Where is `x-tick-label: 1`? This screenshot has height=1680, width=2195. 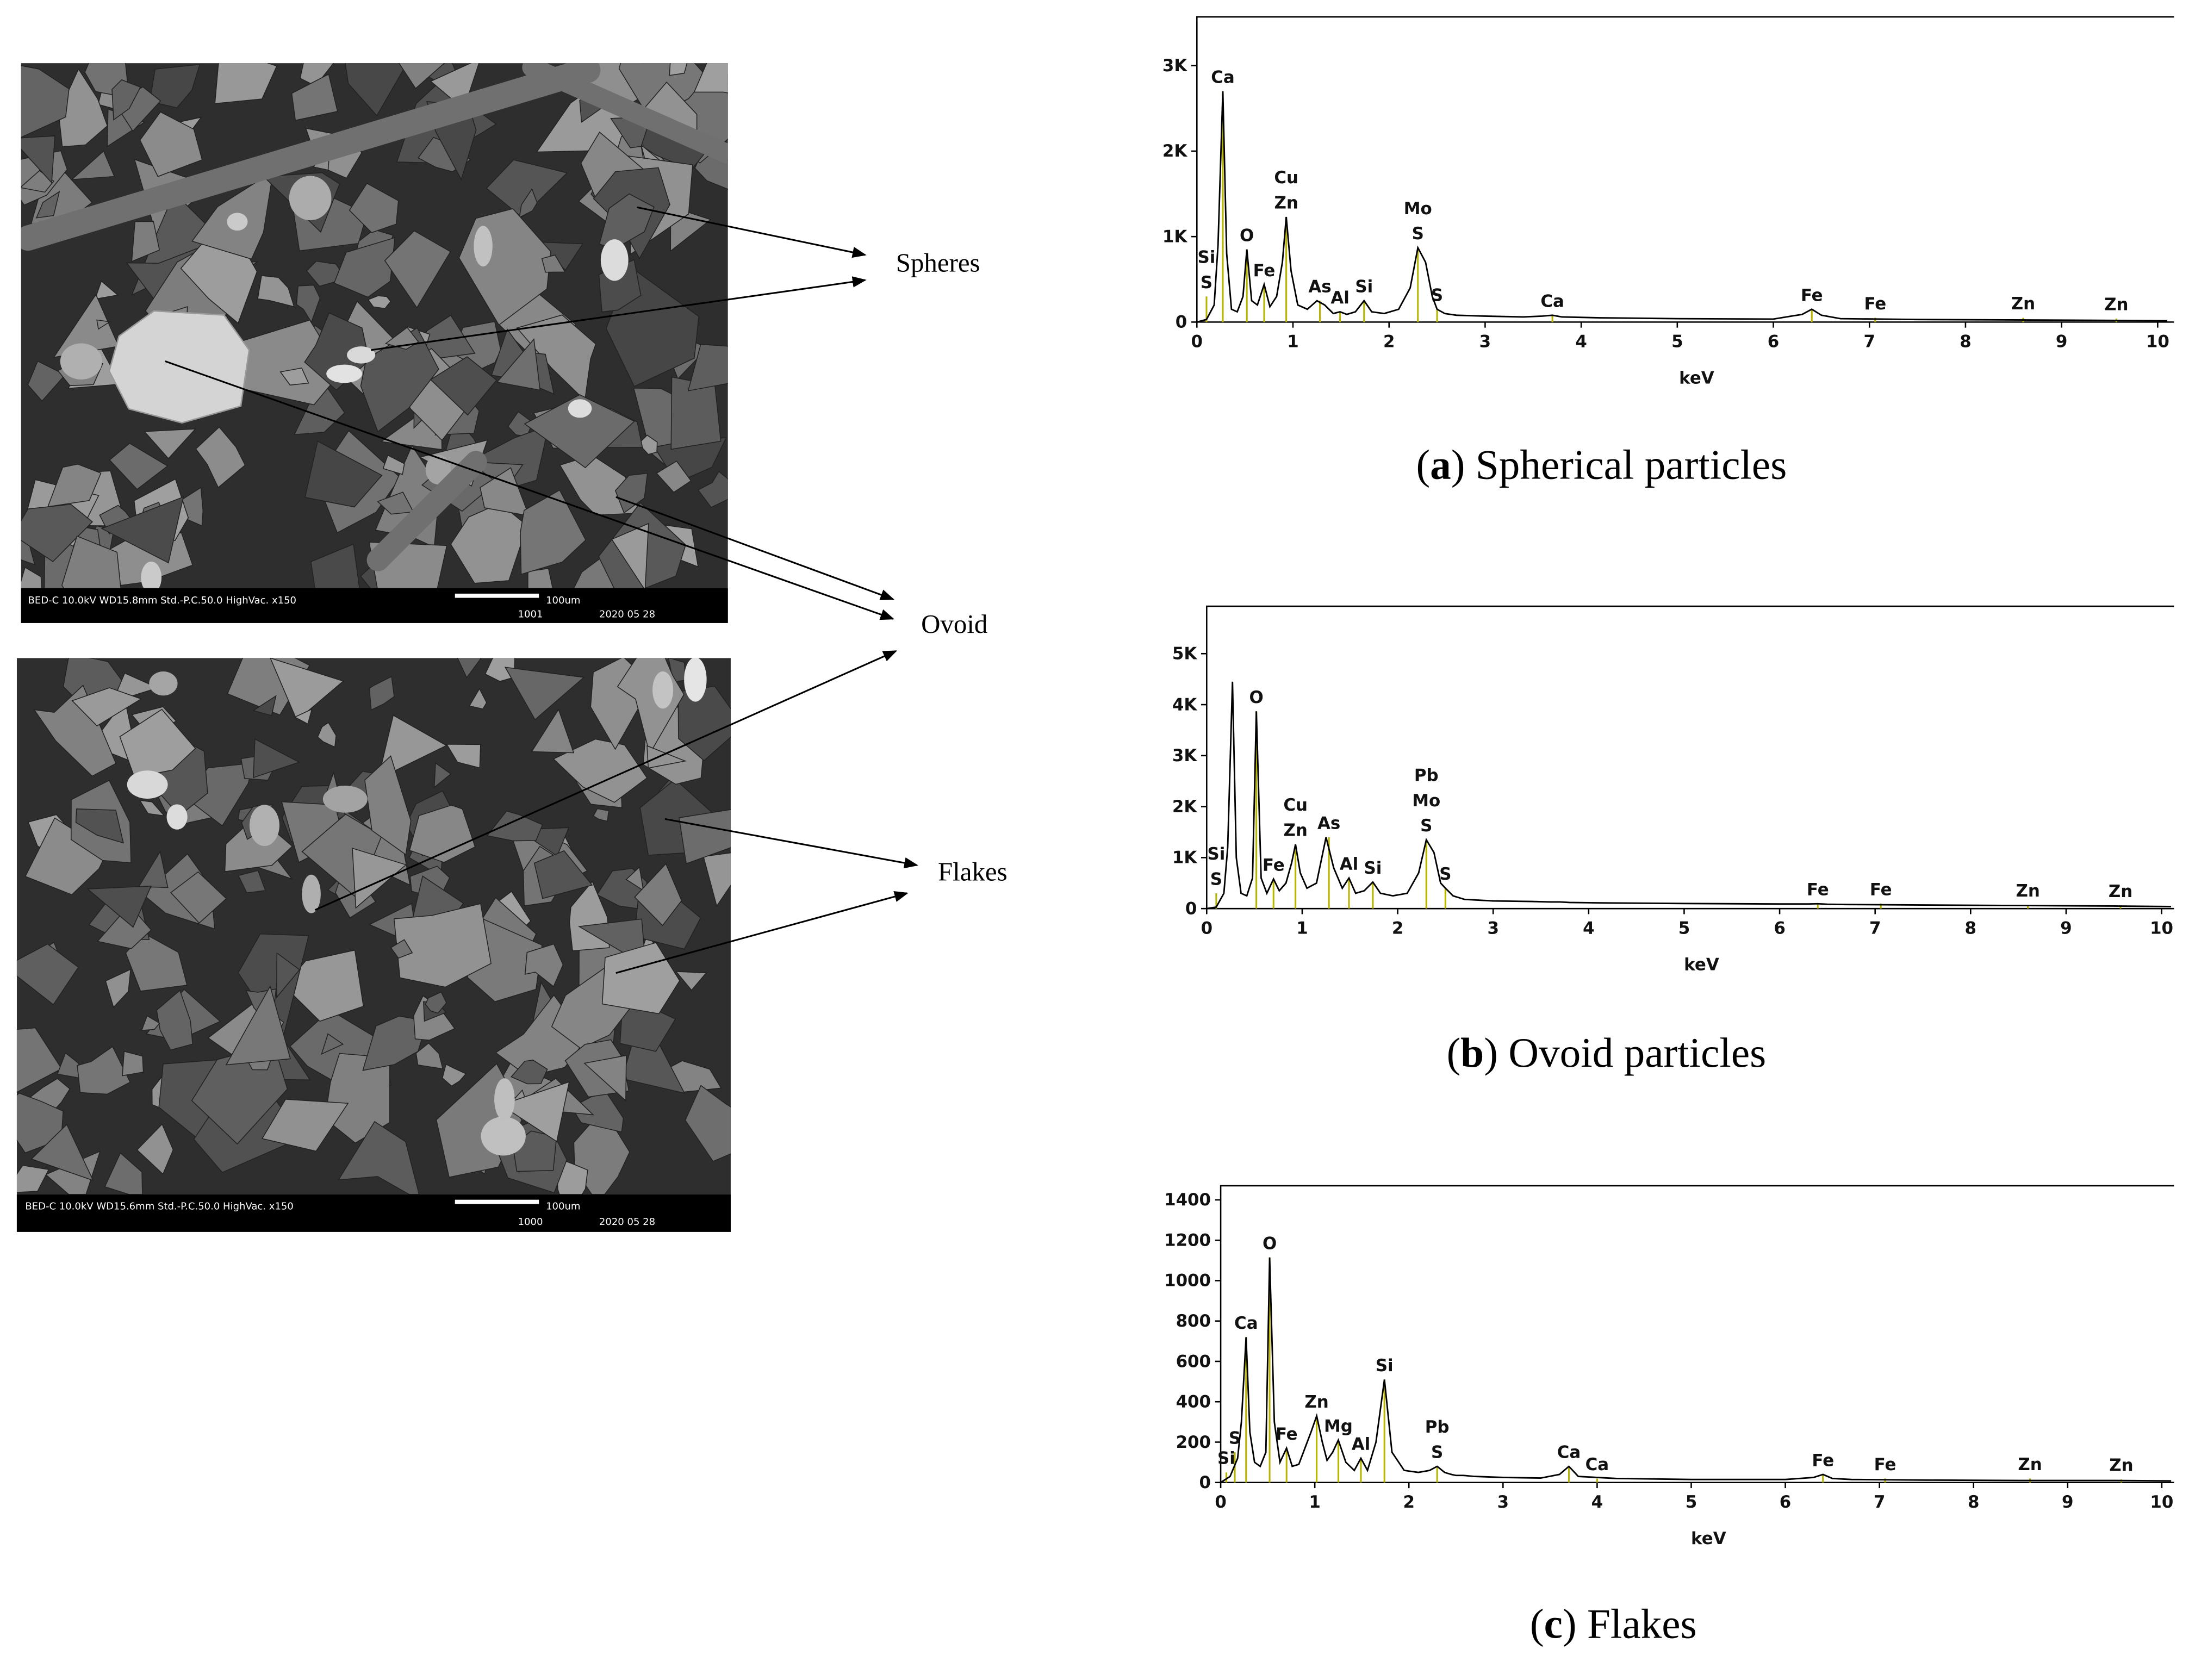 x-tick-label: 1 is located at coordinates (1314, 1502).